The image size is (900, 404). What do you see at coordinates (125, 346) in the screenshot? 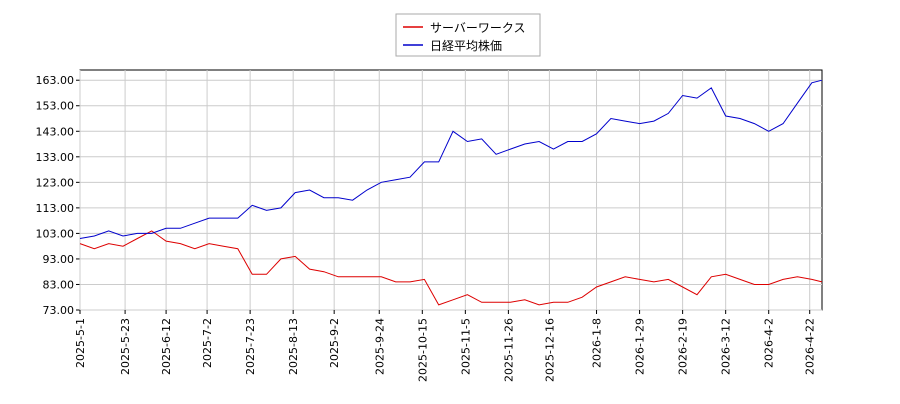
I see `x-tick-label: 2025-5-23` at bounding box center [125, 346].